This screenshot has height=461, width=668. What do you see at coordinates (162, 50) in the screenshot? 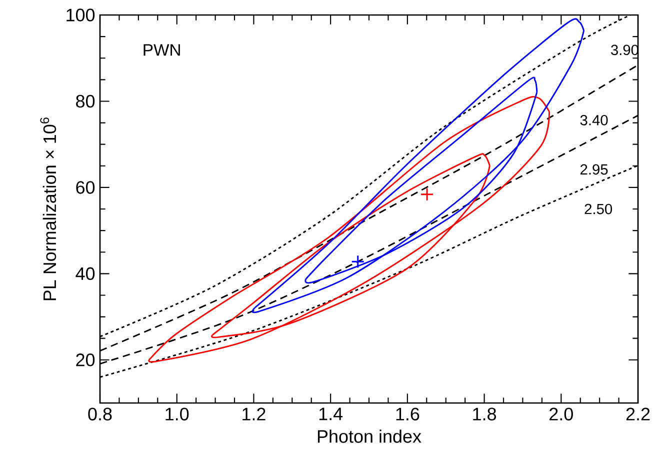
I see `annotation: PWN` at bounding box center [162, 50].